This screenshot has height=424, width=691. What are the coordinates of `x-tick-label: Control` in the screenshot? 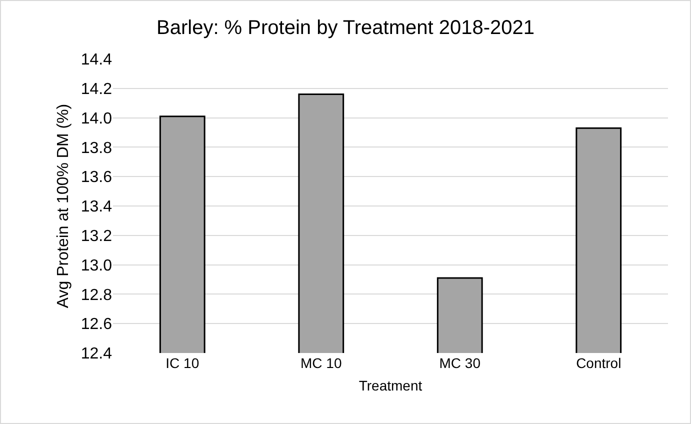 It's located at (599, 363).